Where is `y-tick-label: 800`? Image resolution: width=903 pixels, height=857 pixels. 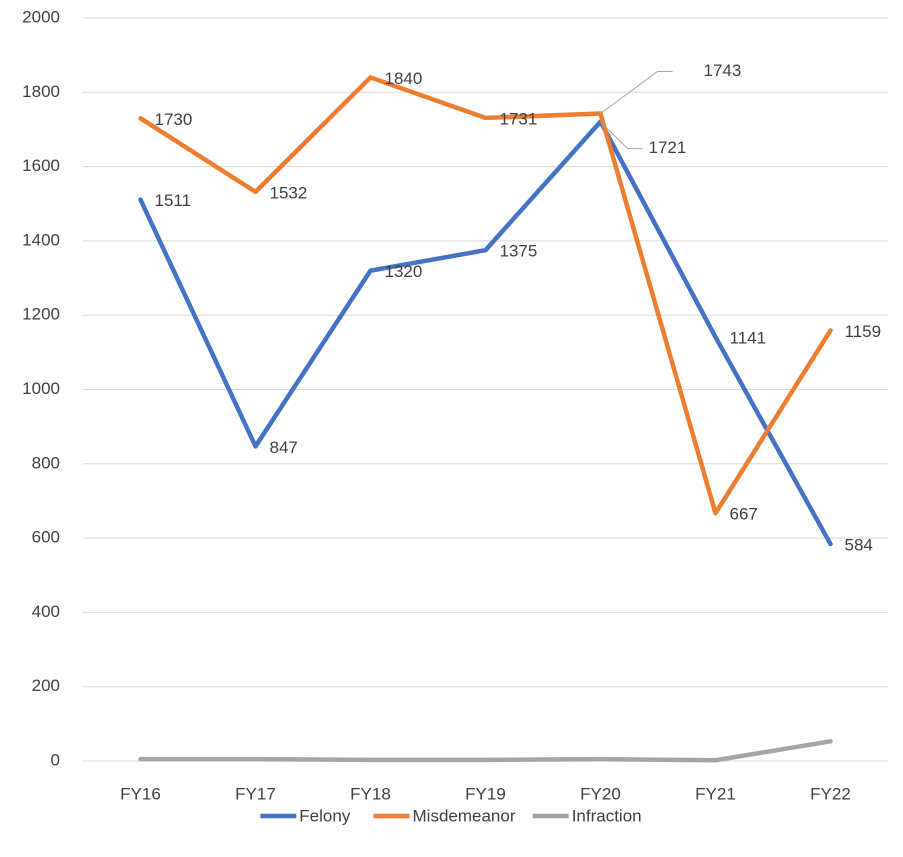 y-tick-label: 800 is located at coordinates (46, 462).